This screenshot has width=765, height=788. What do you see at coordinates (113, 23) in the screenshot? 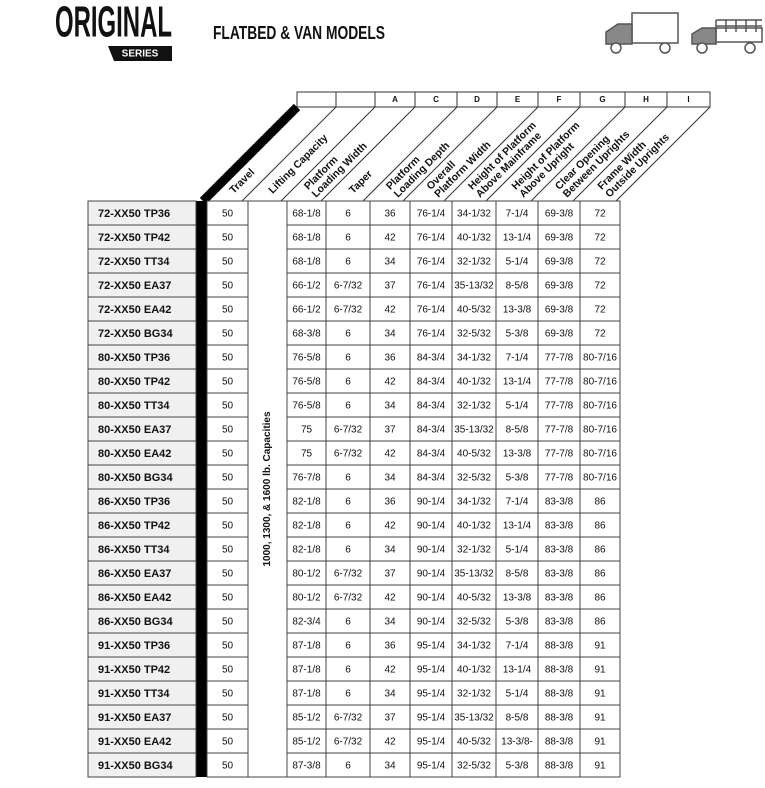
I see `brand: ORIGINAL` at bounding box center [113, 23].